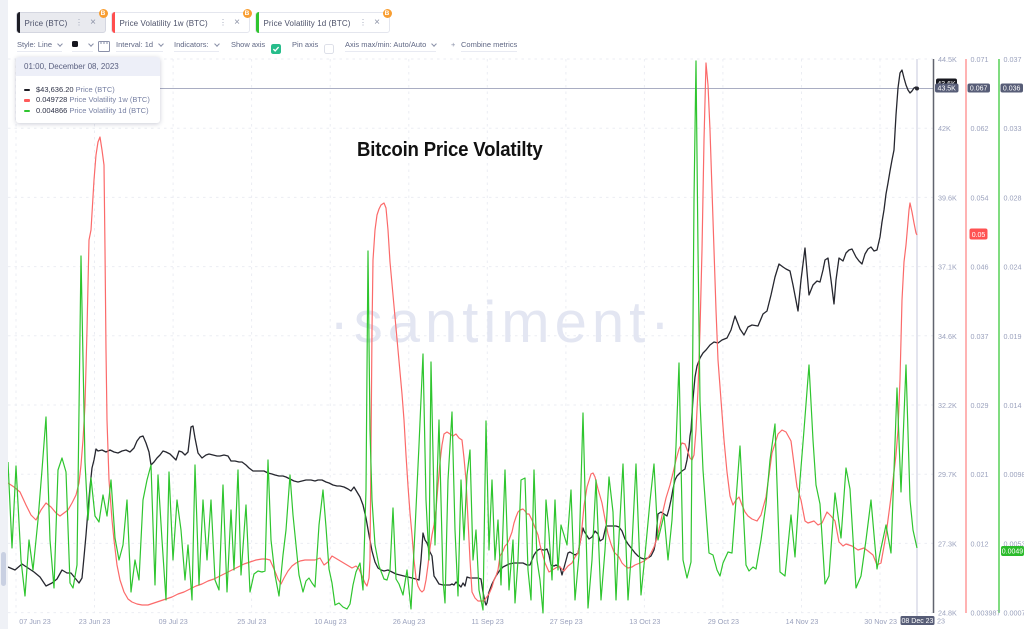 The width and height of the screenshot is (1024, 629). Describe the element at coordinates (644, 621) in the screenshot. I see `svg-text: 13 Oct 23` at that location.